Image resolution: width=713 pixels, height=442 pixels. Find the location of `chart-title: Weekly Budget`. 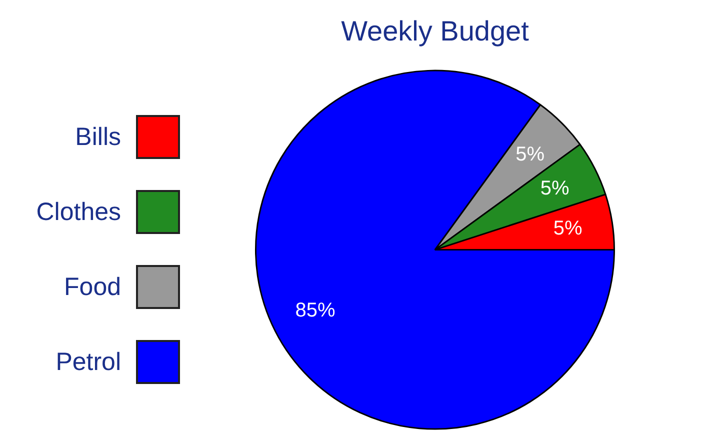

chart-title: Weekly Budget is located at coordinates (435, 31).